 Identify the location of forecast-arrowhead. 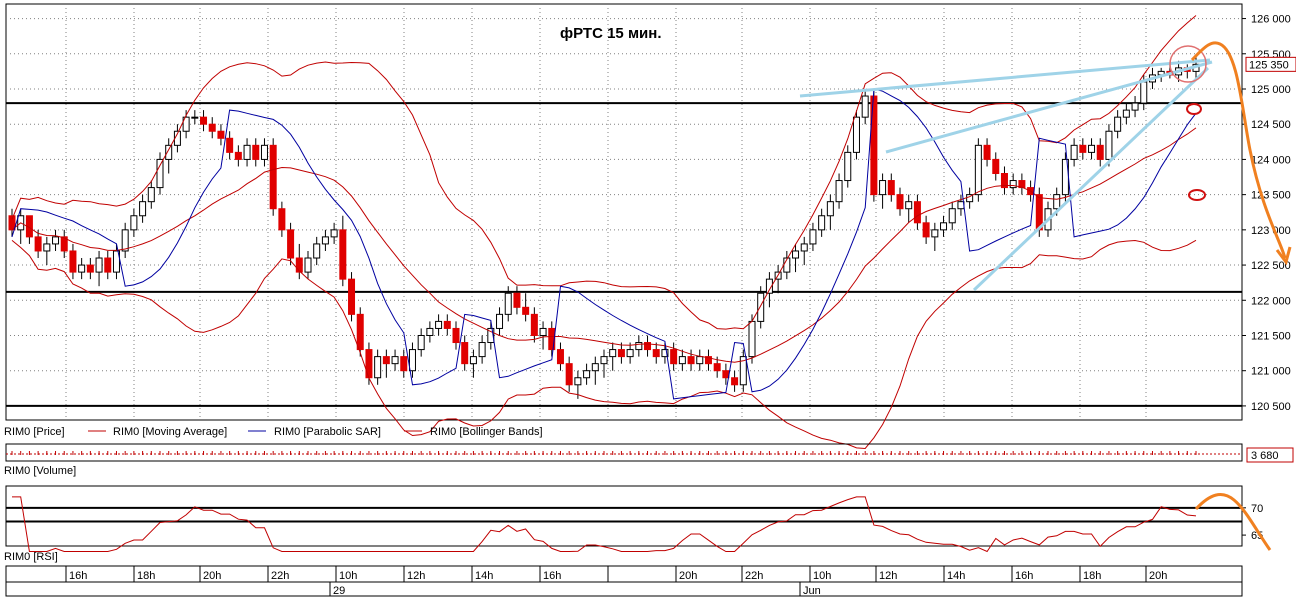
(1283, 256).